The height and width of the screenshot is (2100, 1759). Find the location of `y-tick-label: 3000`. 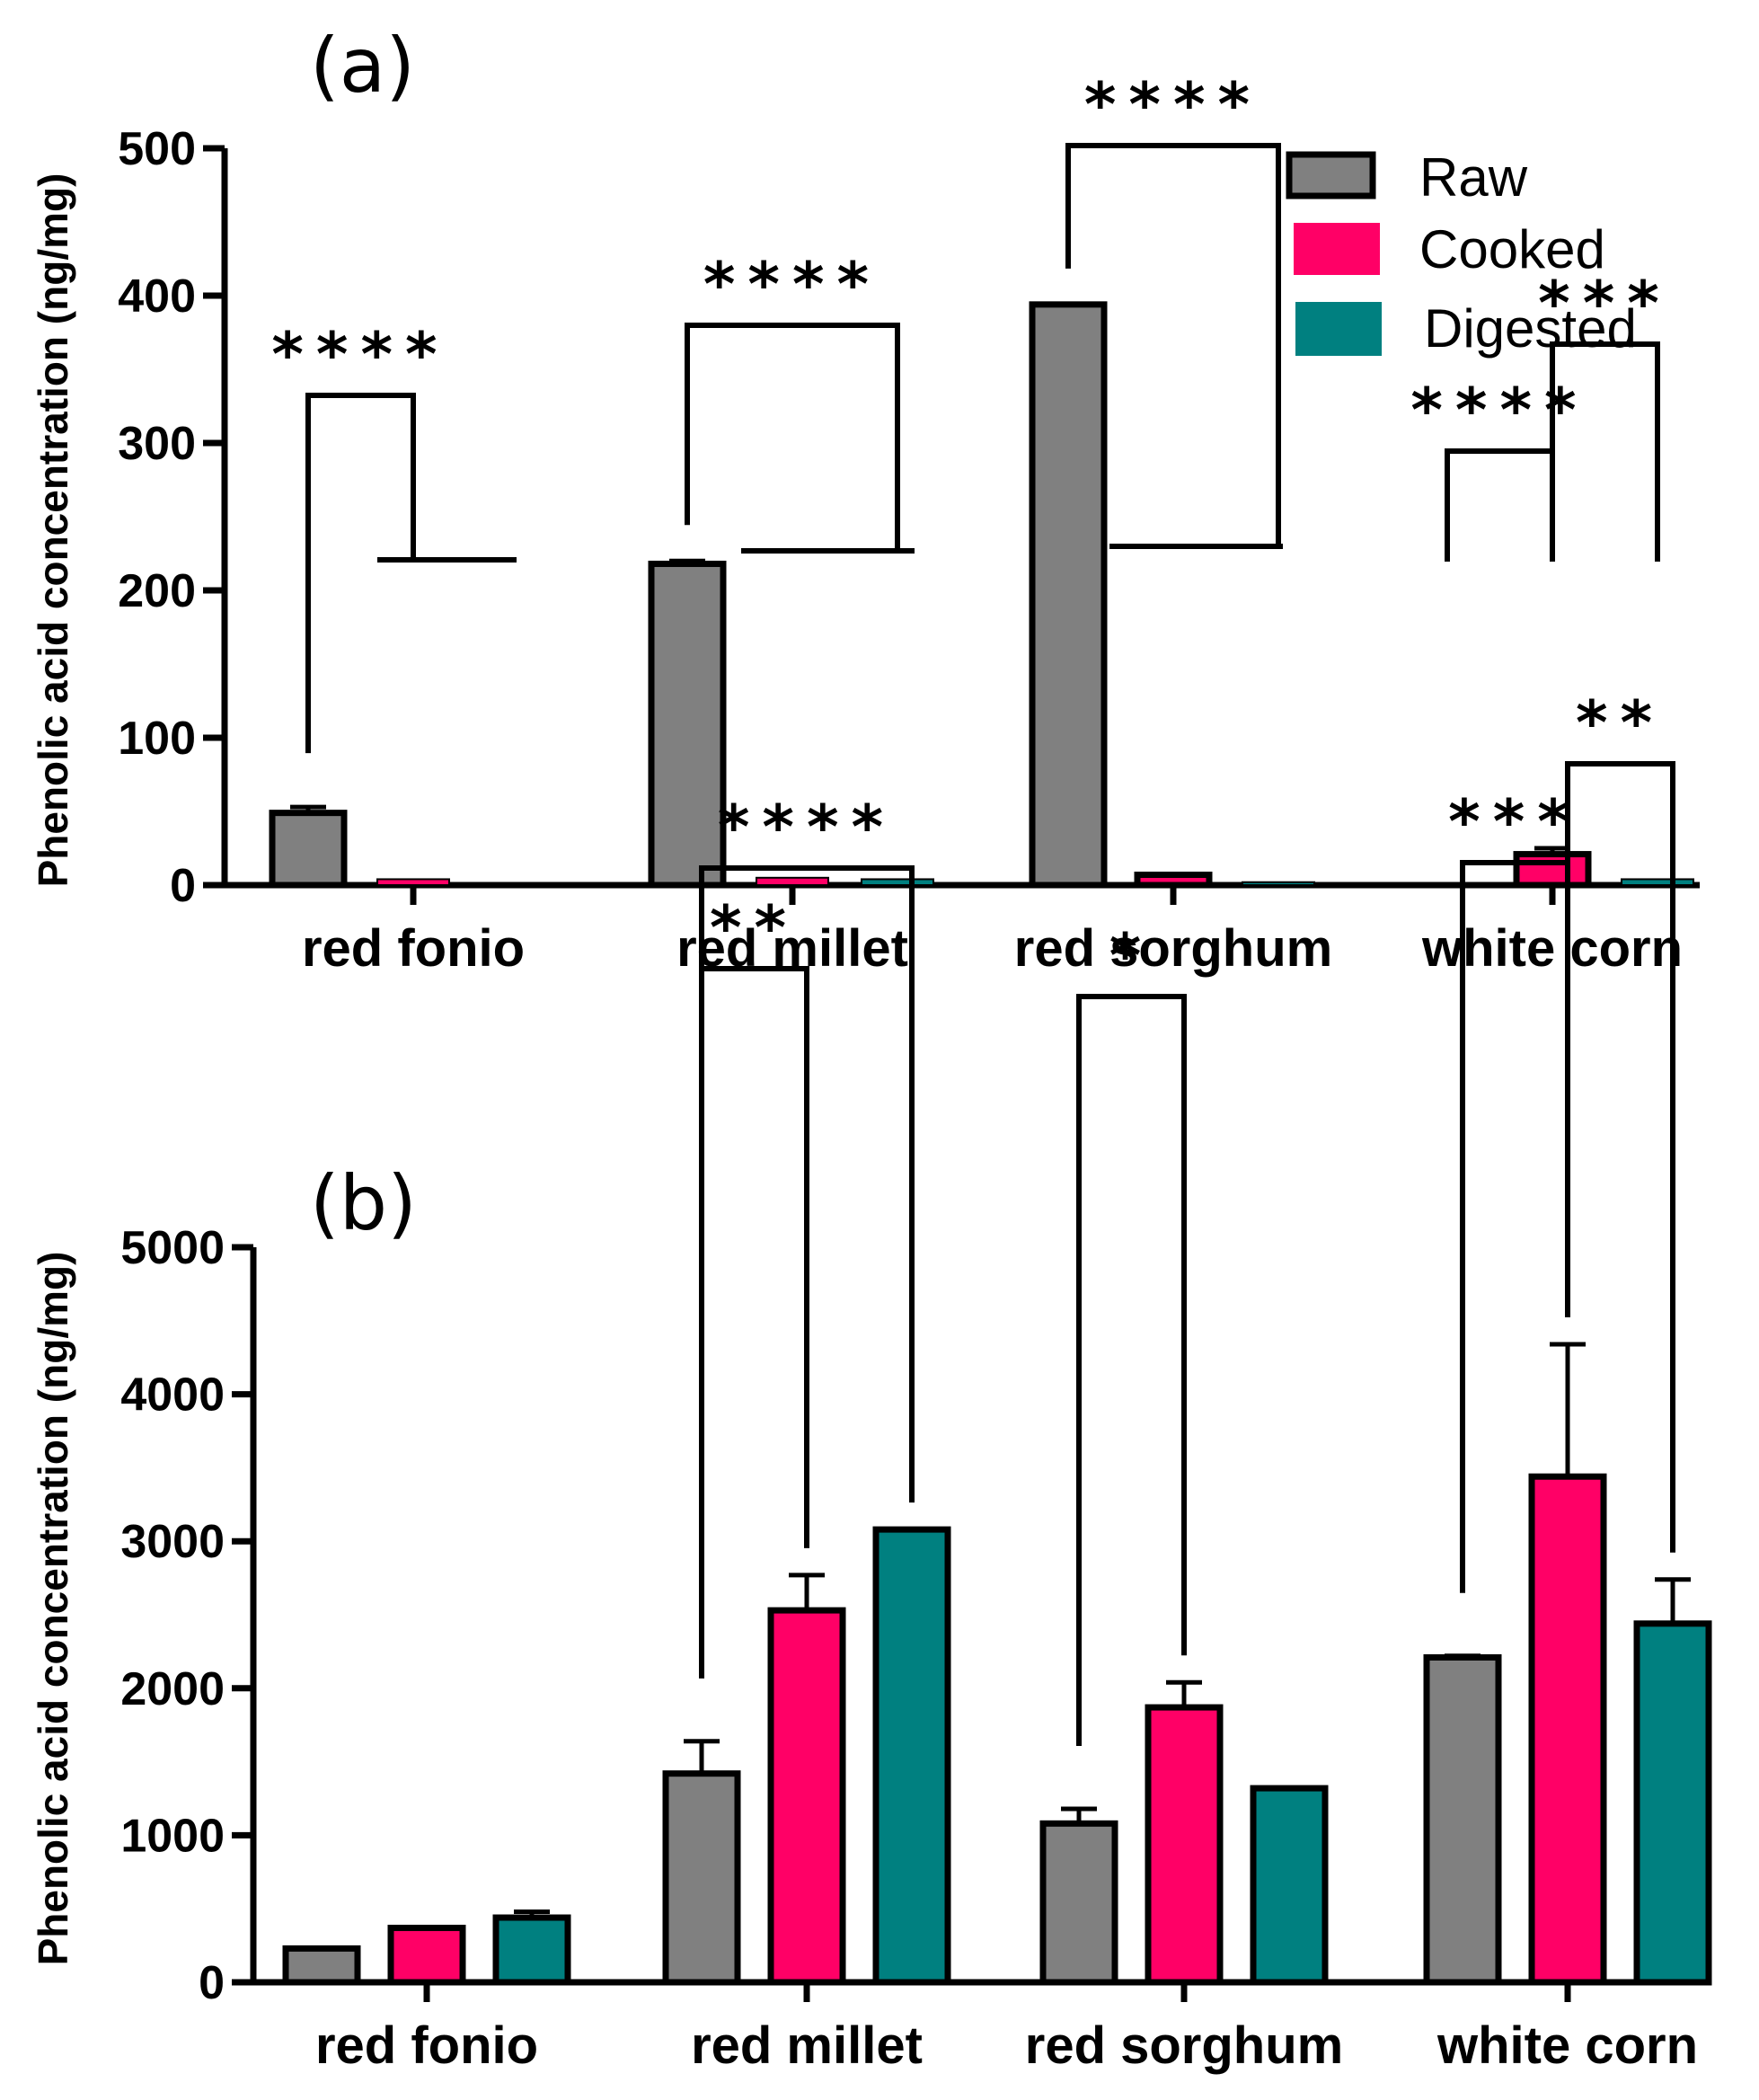

y-tick-label: 3000 is located at coordinates (172, 1542).